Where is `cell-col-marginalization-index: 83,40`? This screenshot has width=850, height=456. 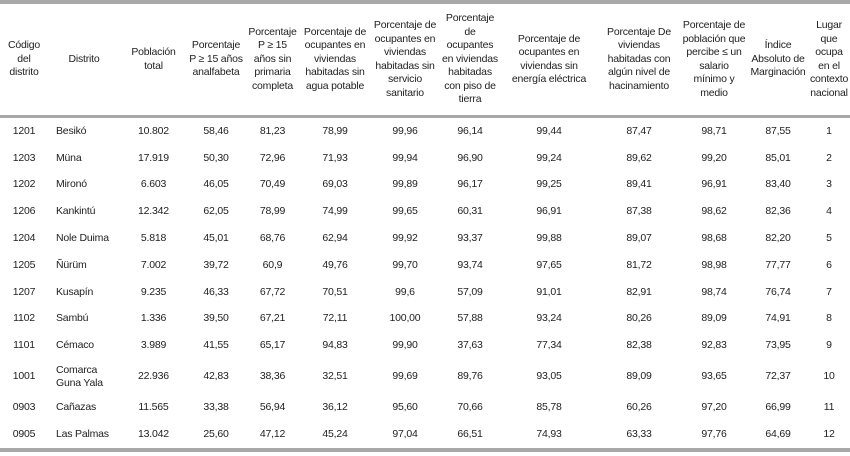
cell-col-marginalization-index: 83,40 is located at coordinates (778, 184).